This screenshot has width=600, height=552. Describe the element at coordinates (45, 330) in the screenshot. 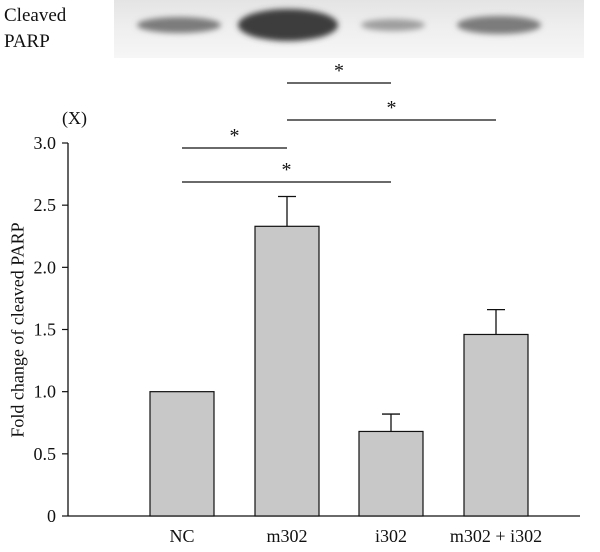

I see `y-tick-label: 1.5` at that location.